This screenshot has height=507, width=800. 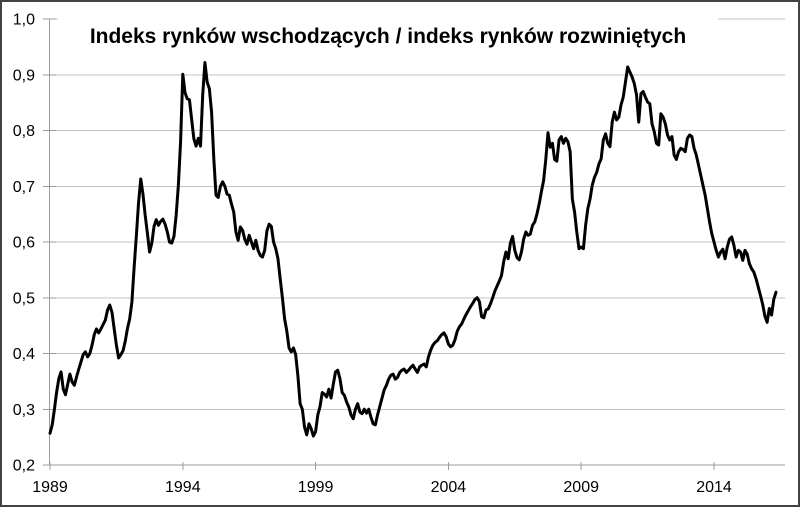 What do you see at coordinates (24, 187) in the screenshot?
I see `y-tick-label: 0,7` at bounding box center [24, 187].